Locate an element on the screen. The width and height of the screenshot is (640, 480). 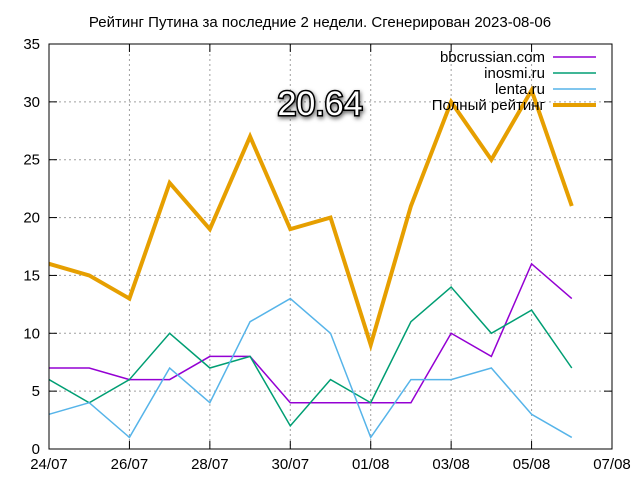
y-tick-label: 35 is located at coordinates (31, 44).